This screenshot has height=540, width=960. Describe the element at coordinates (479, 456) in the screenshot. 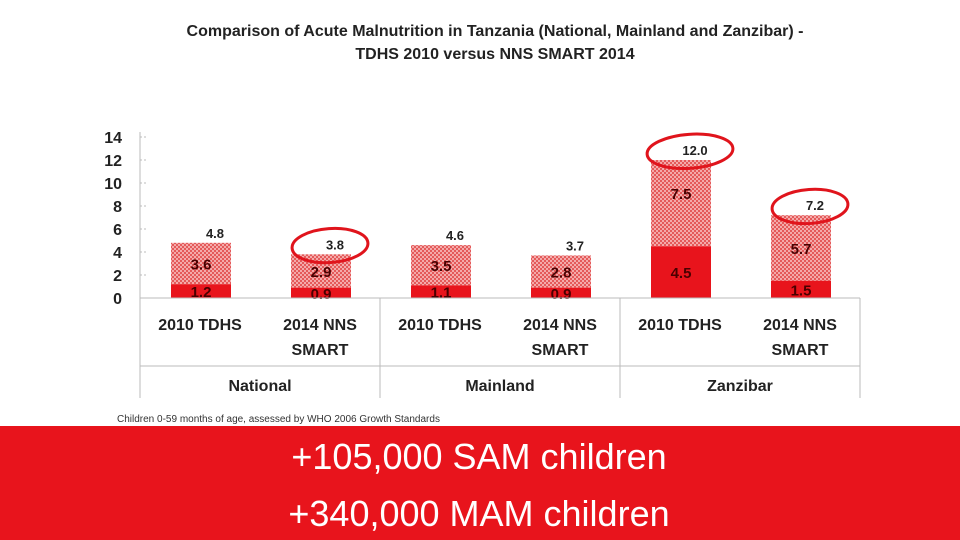

I see `banner-sam-text: +105,000 SAM children` at that location.